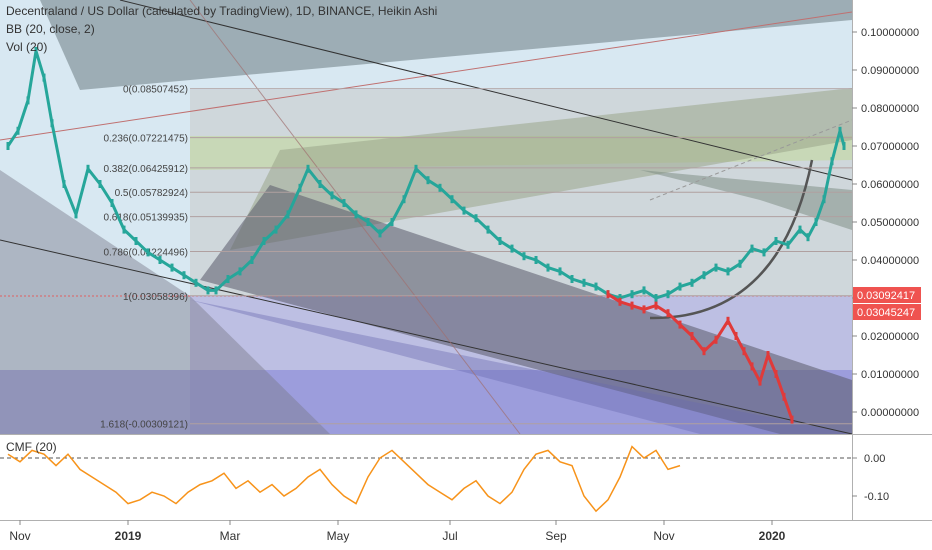 The width and height of the screenshot is (932, 550). I want to click on cmf-indicator-label: CMF (20), so click(31, 447).